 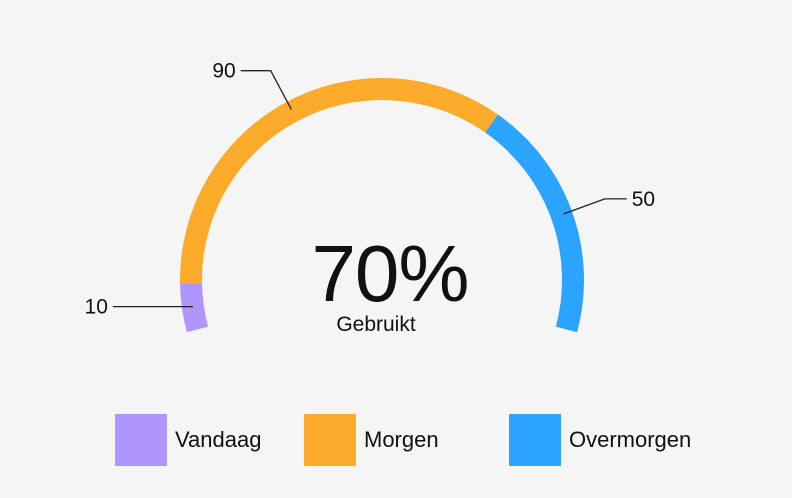 I want to click on center-value: 70%, so click(x=390, y=273).